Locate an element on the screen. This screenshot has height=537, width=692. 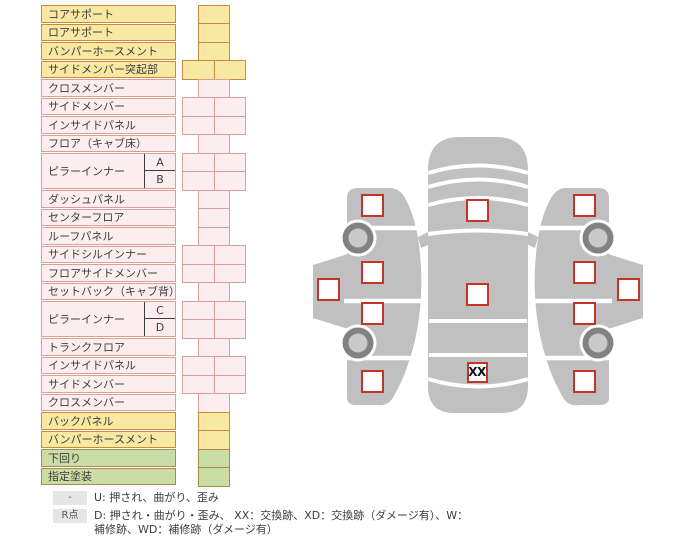
part-name: コアサポート is located at coordinates (81, 14).